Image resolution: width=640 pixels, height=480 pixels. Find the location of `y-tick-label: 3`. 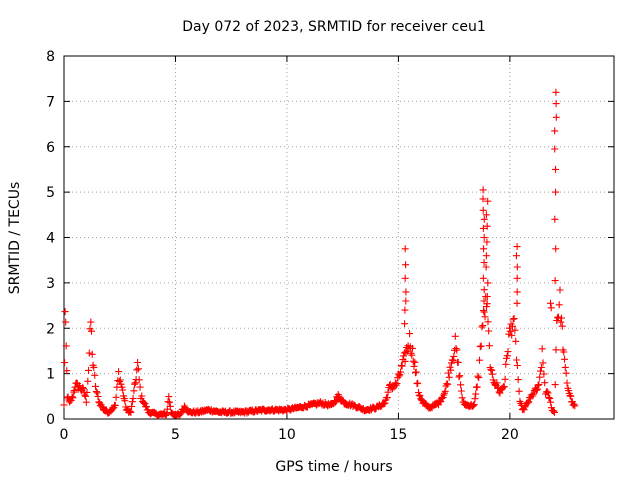

y-tick-label: 3 is located at coordinates (50, 284).